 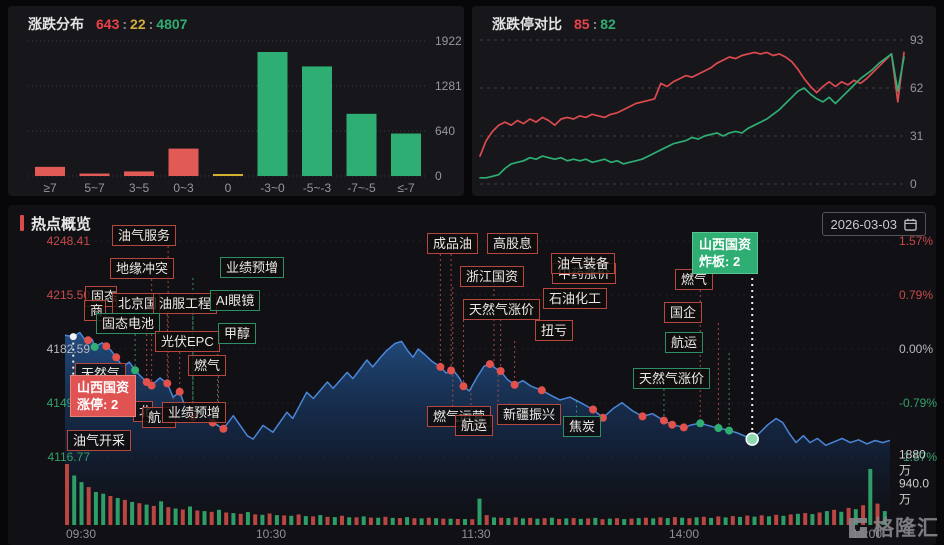 What do you see at coordinates (906, 528) in the screenshot?
I see `watermark-text: 格隆汇` at bounding box center [906, 528].